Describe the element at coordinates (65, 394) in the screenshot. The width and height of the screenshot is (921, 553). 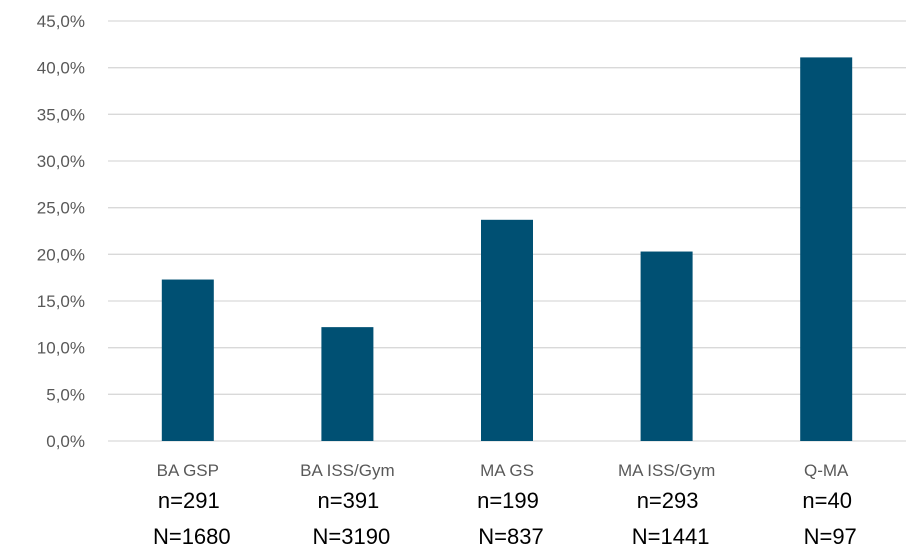
I see `y-tick-label: 5,0%` at that location.